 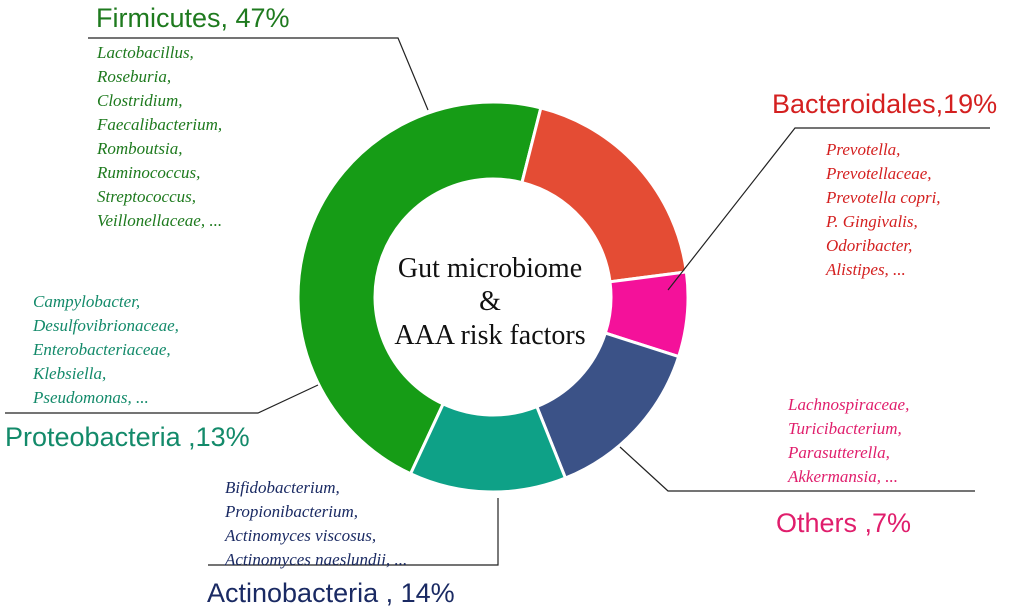 What do you see at coordinates (158, 18) in the screenshot?
I see `label-name-firmicutes: Firmicutes` at bounding box center [158, 18].